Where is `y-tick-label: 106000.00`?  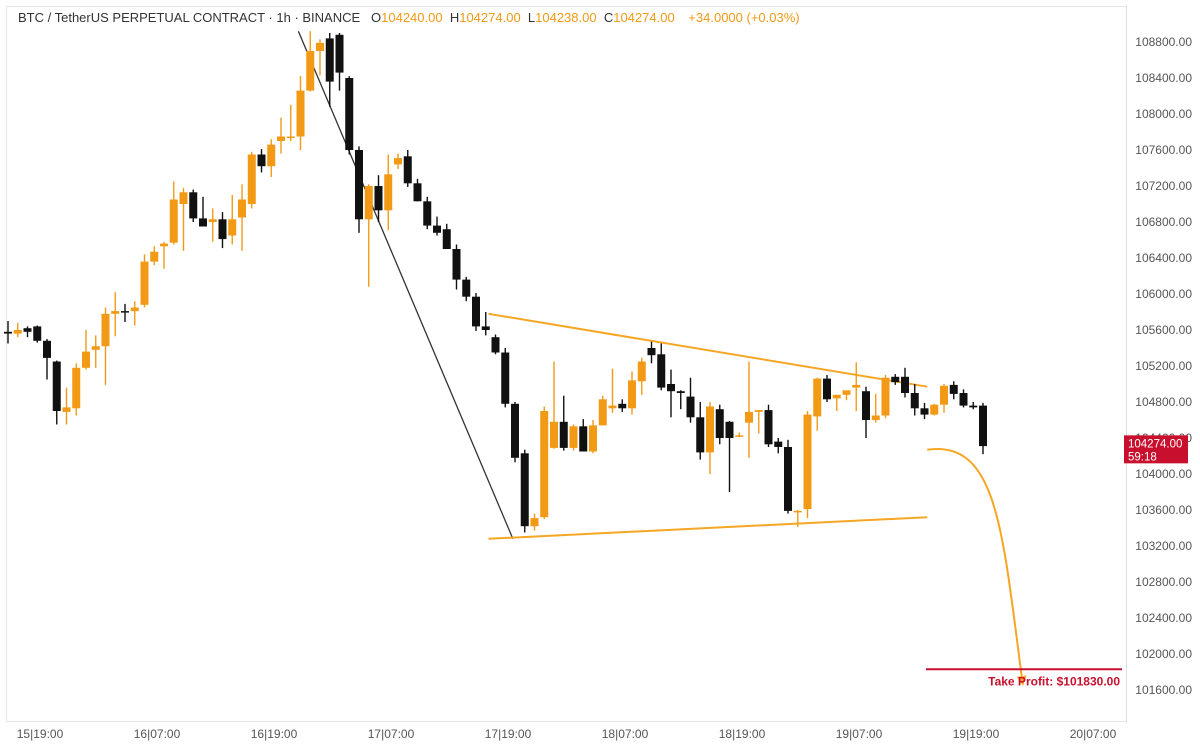
y-tick-label: 106000.00 is located at coordinates (1163, 294).